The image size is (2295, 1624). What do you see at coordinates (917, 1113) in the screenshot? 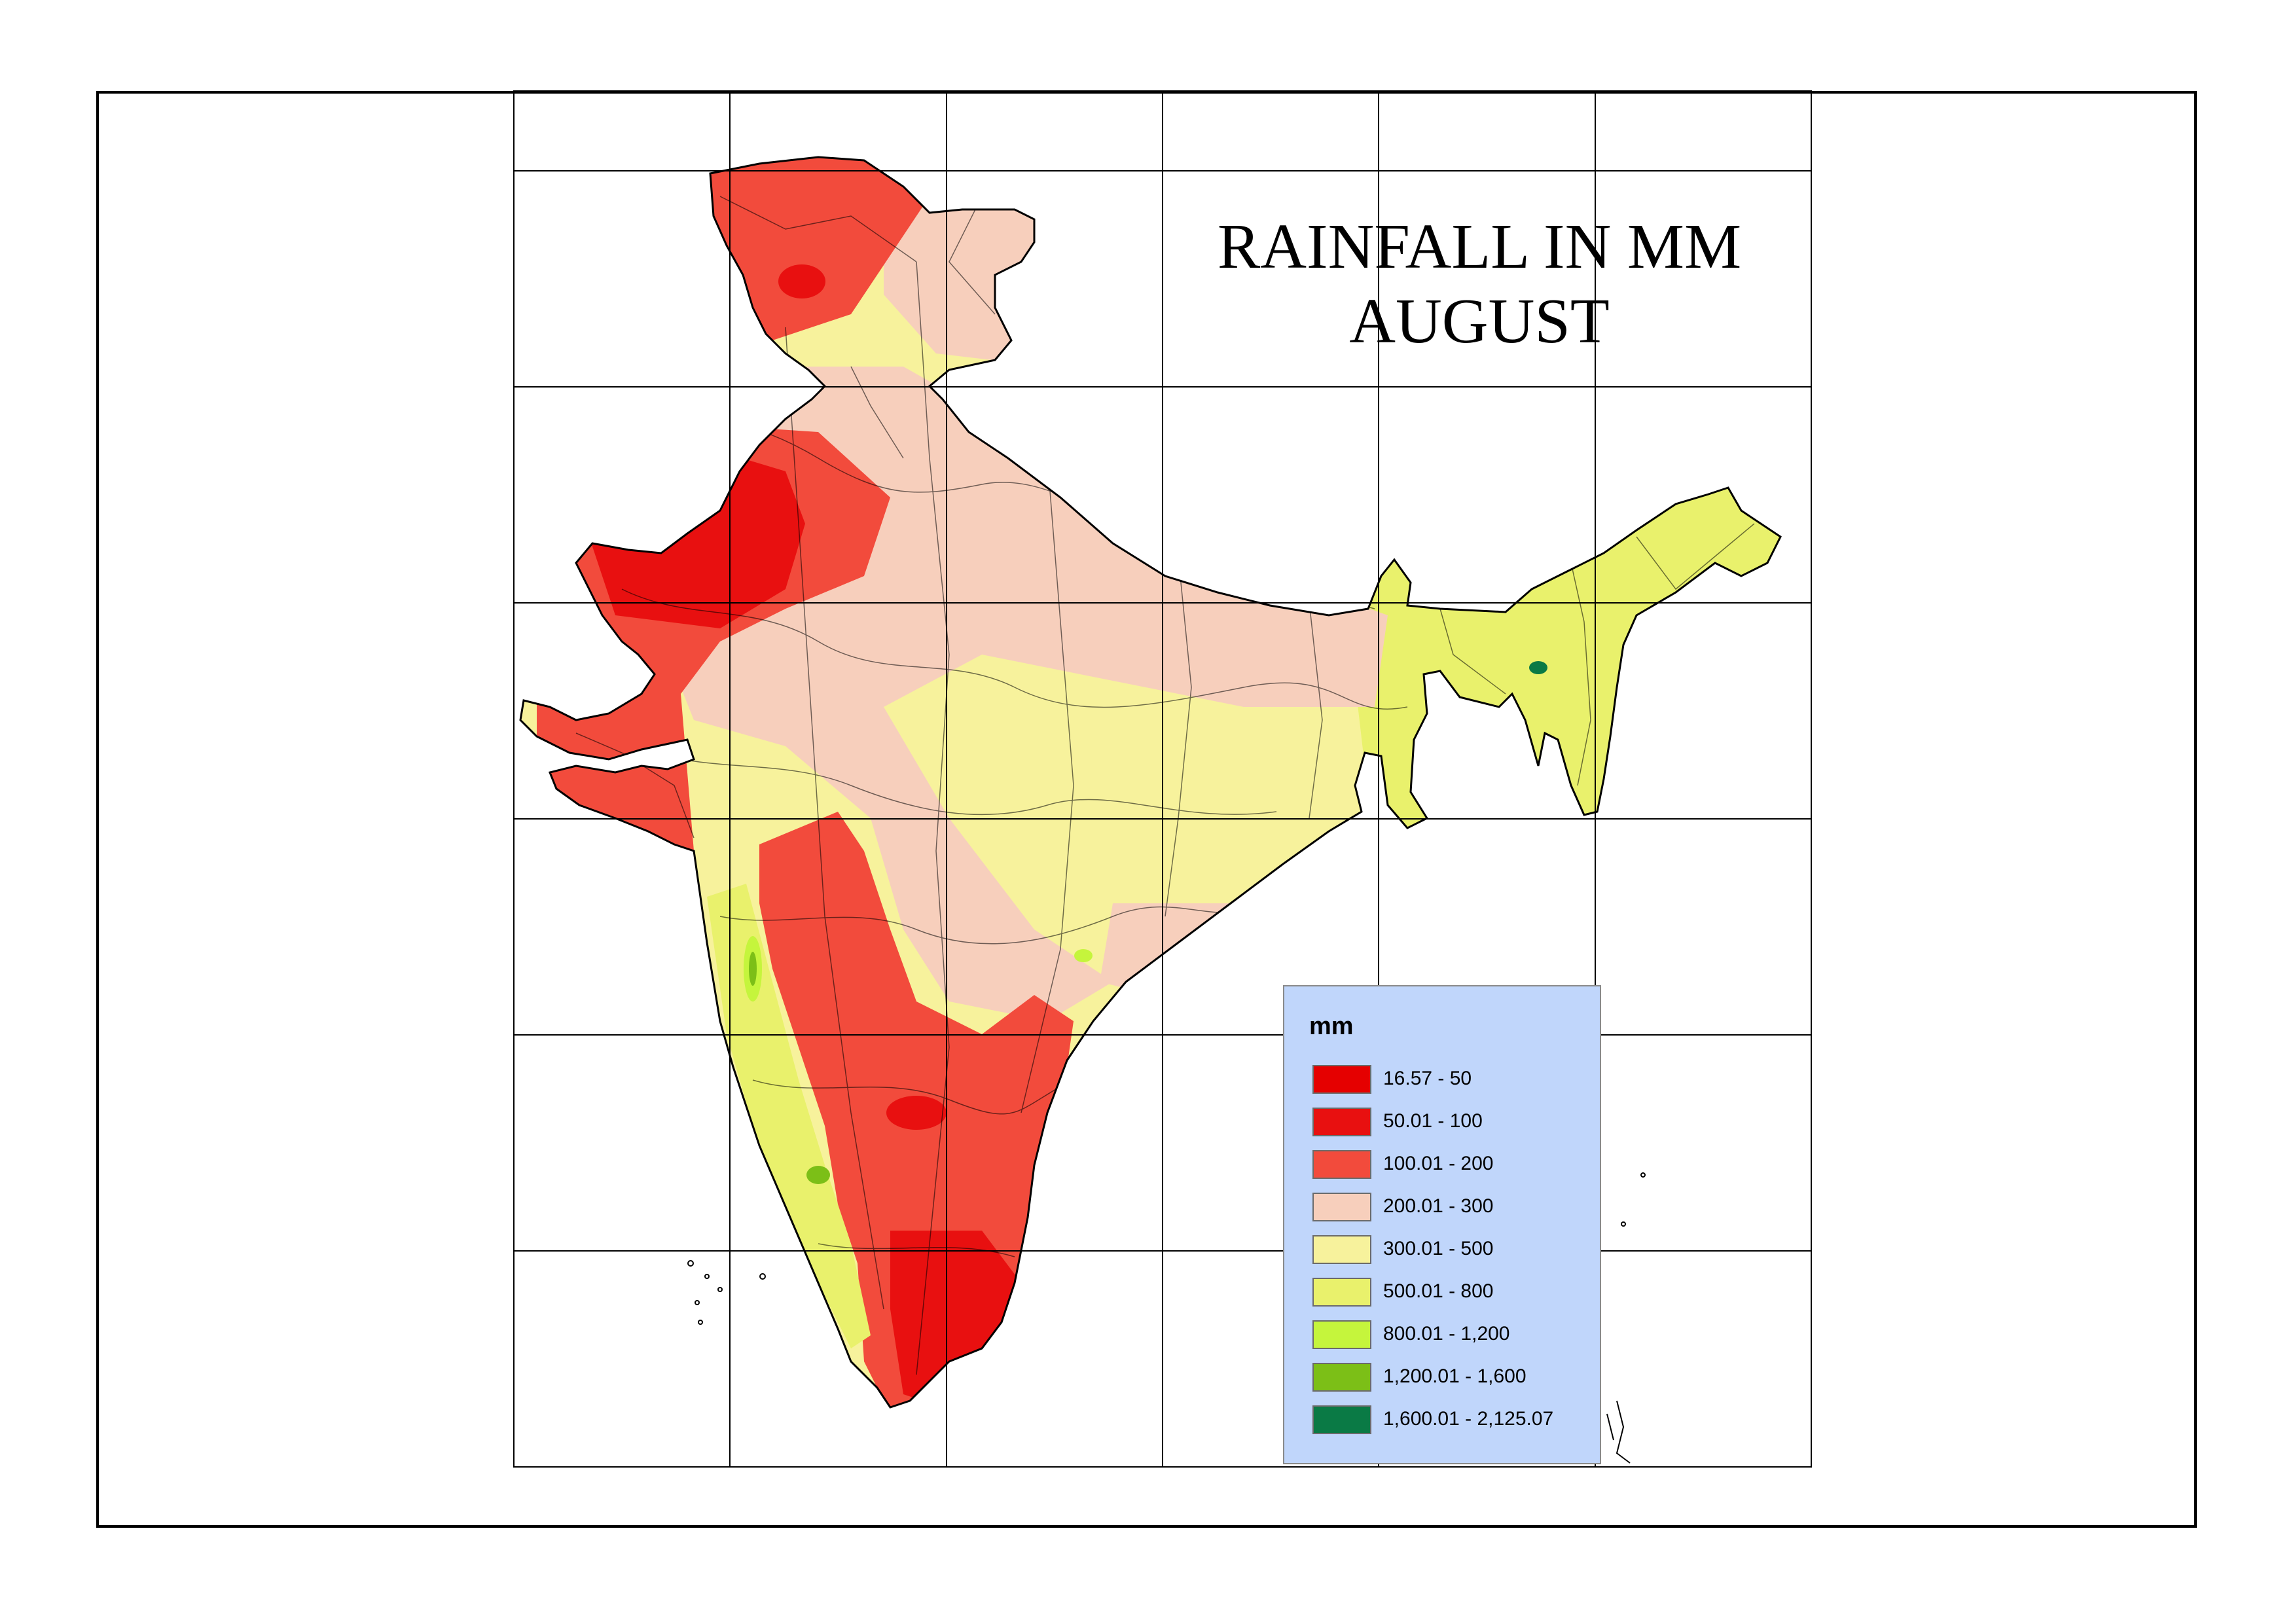
I see `zone-50-100-south-spot` at bounding box center [917, 1113].